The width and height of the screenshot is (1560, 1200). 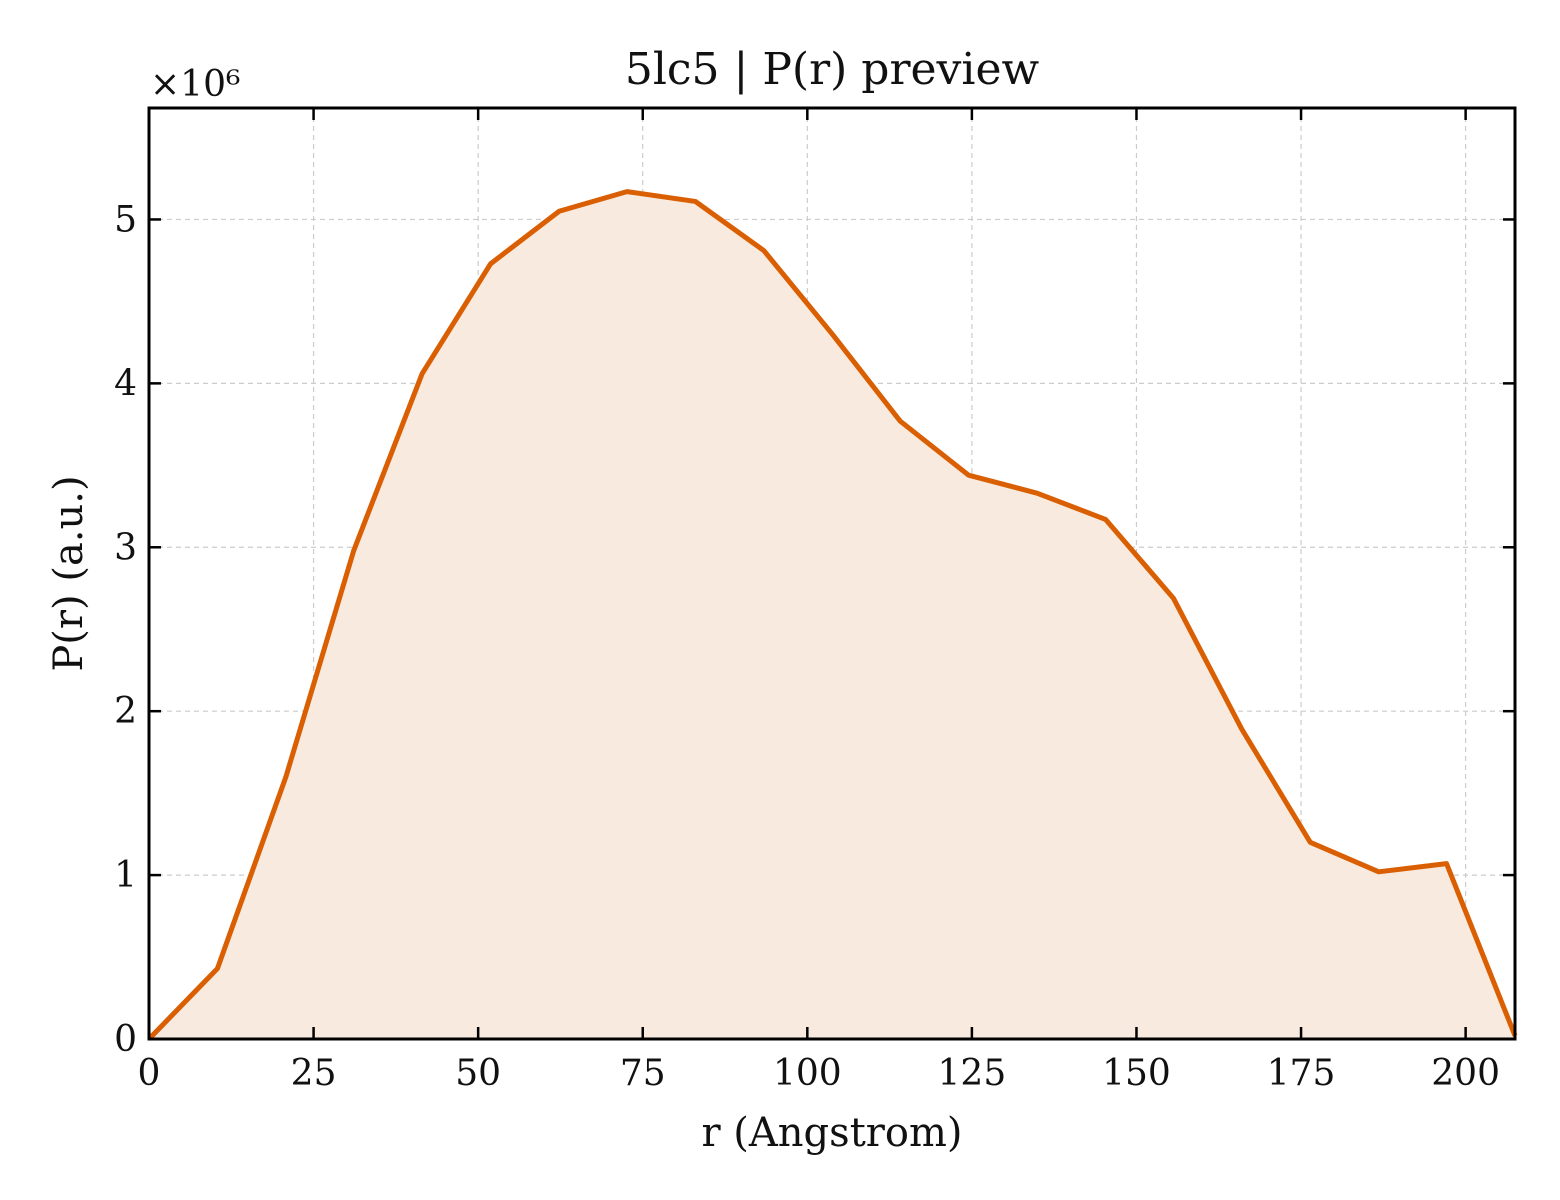 What do you see at coordinates (69, 573) in the screenshot?
I see `y-axis-label: P(r) (a.u.)` at bounding box center [69, 573].